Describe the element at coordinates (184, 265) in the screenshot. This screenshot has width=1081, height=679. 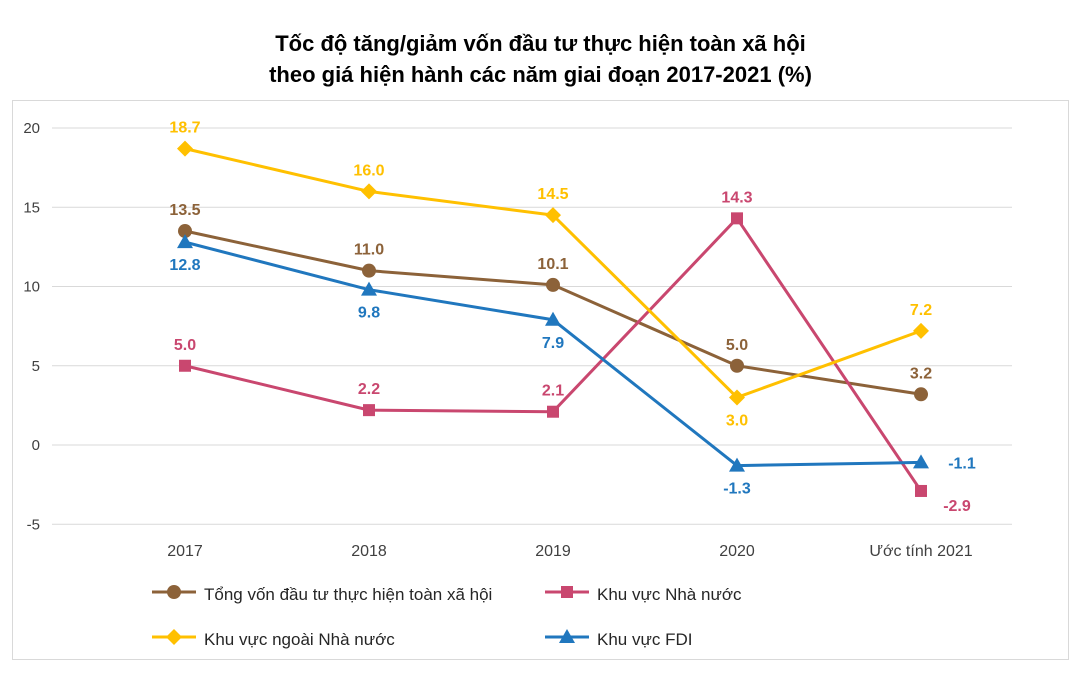
I see `data-label: 12.8` at that location.